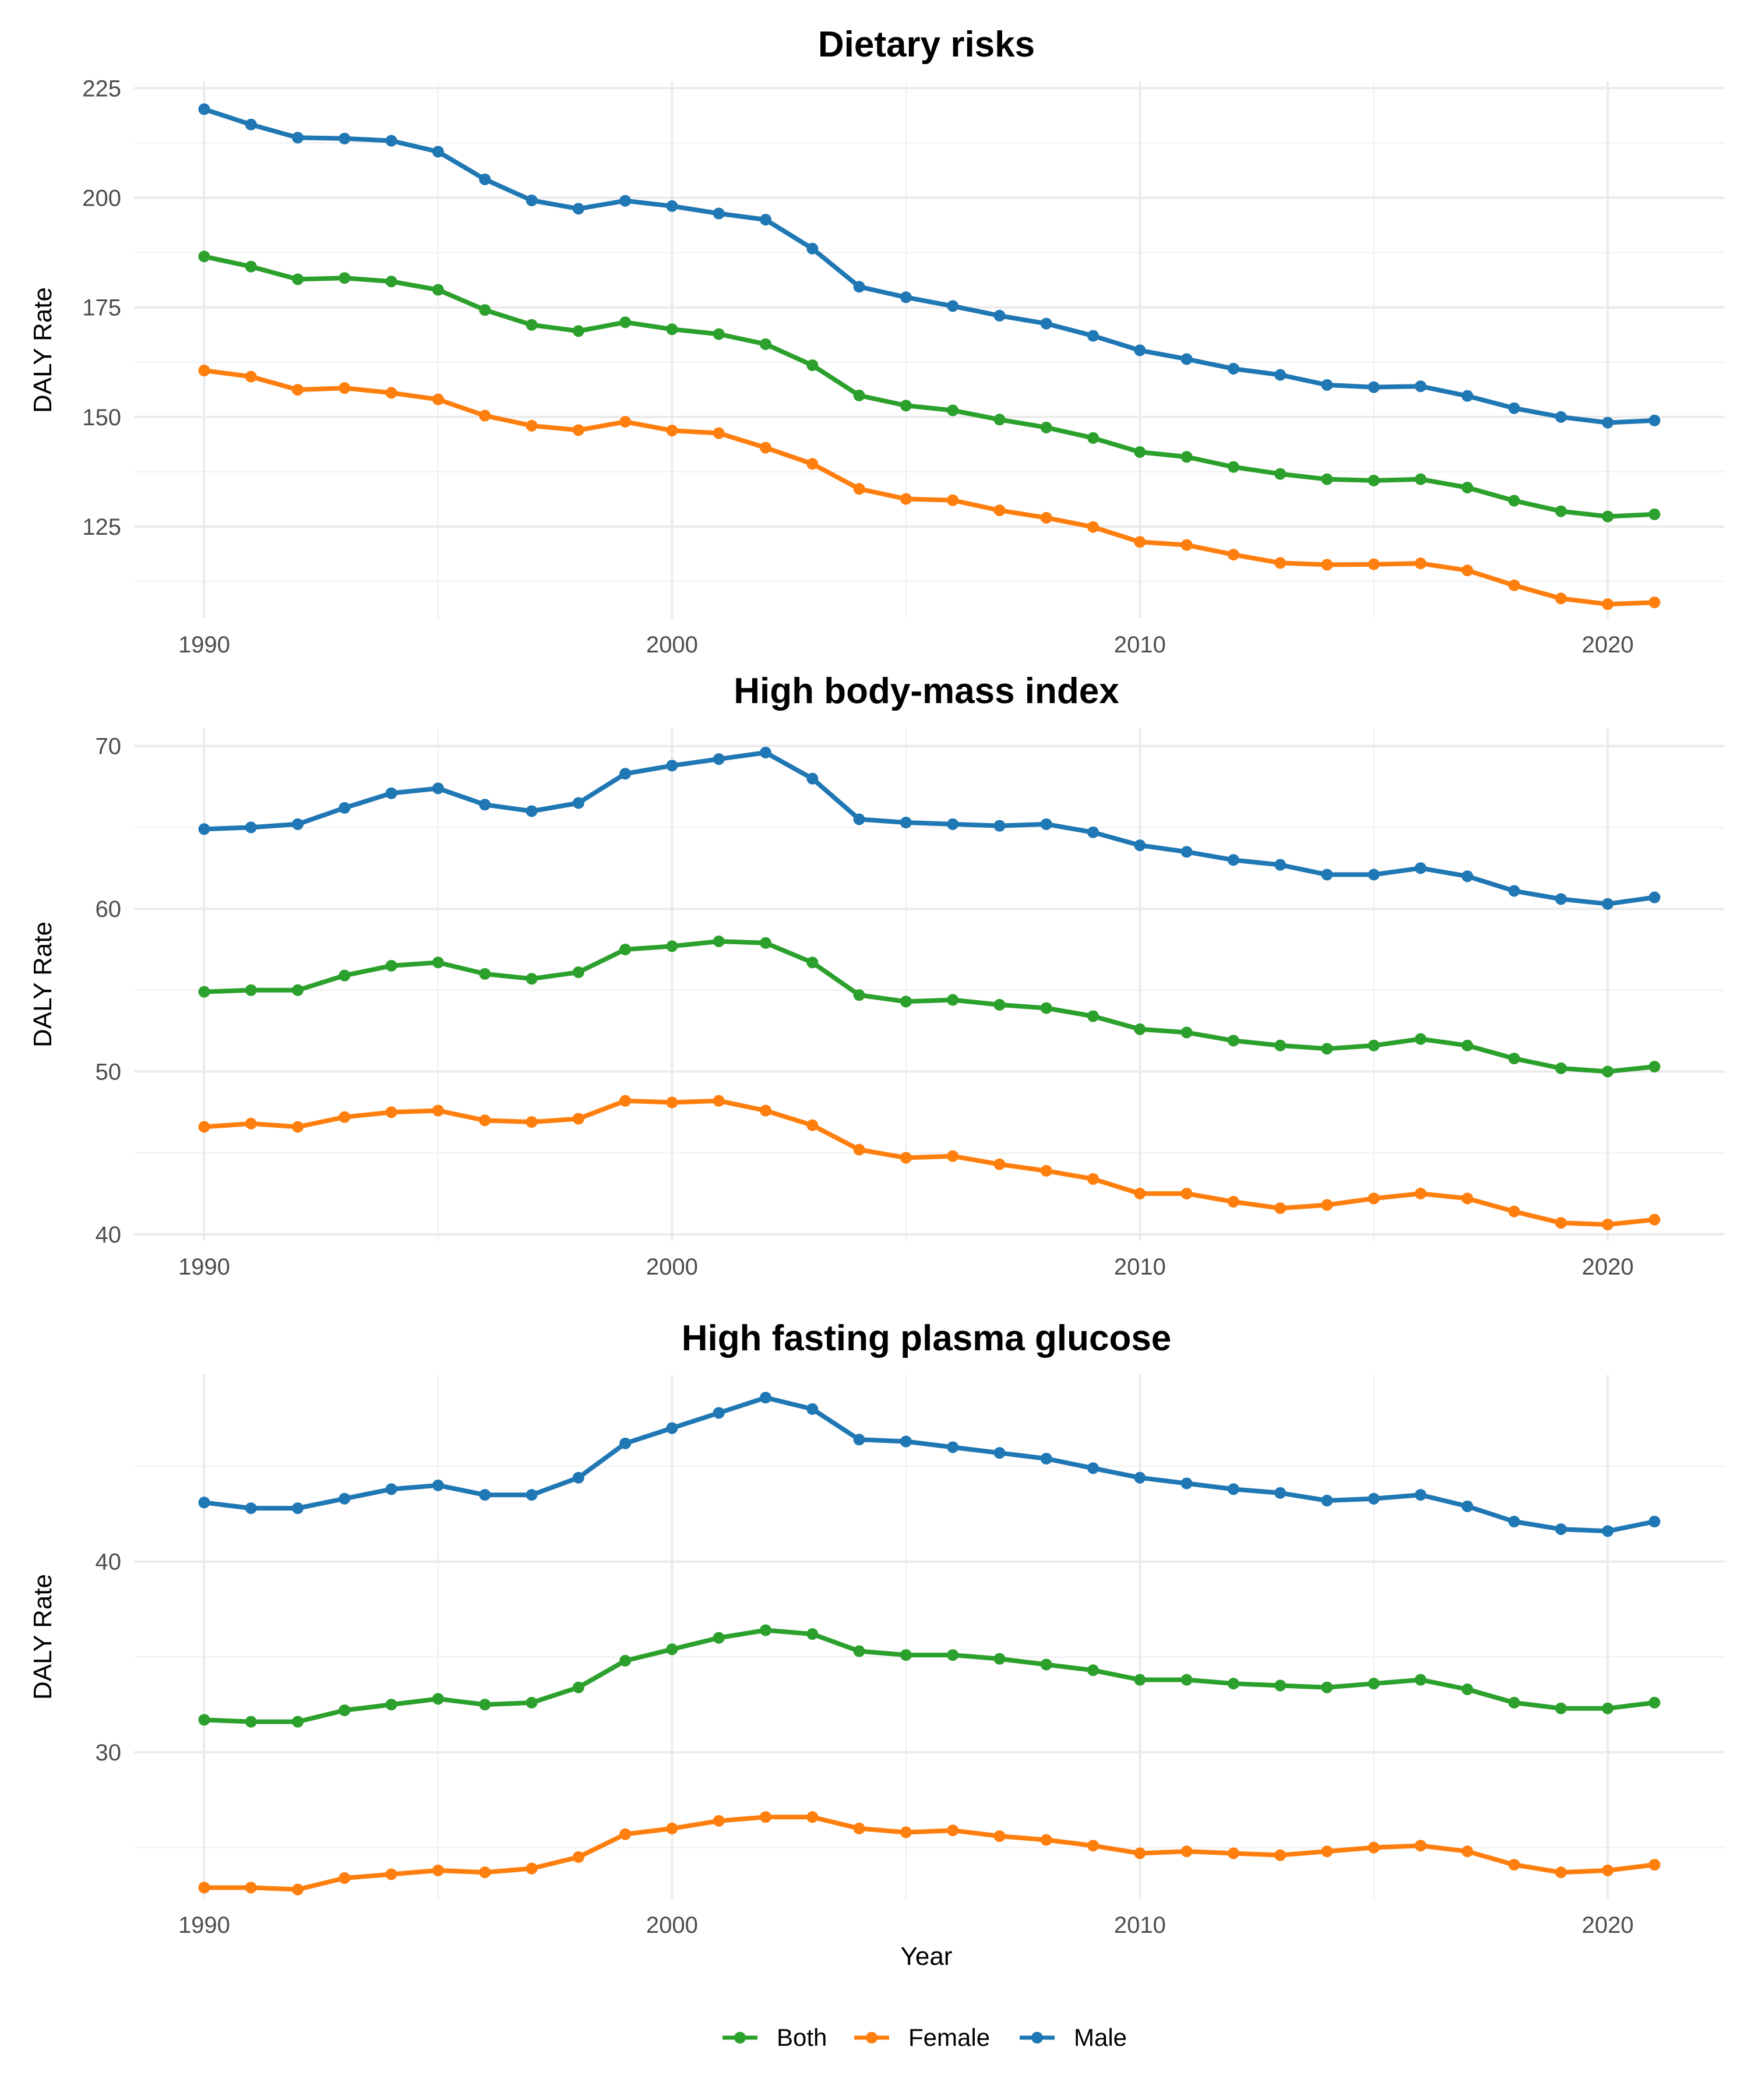 The width and height of the screenshot is (1748, 2100). Describe the element at coordinates (740, 2037) in the screenshot. I see `legend-marker-both` at that location.